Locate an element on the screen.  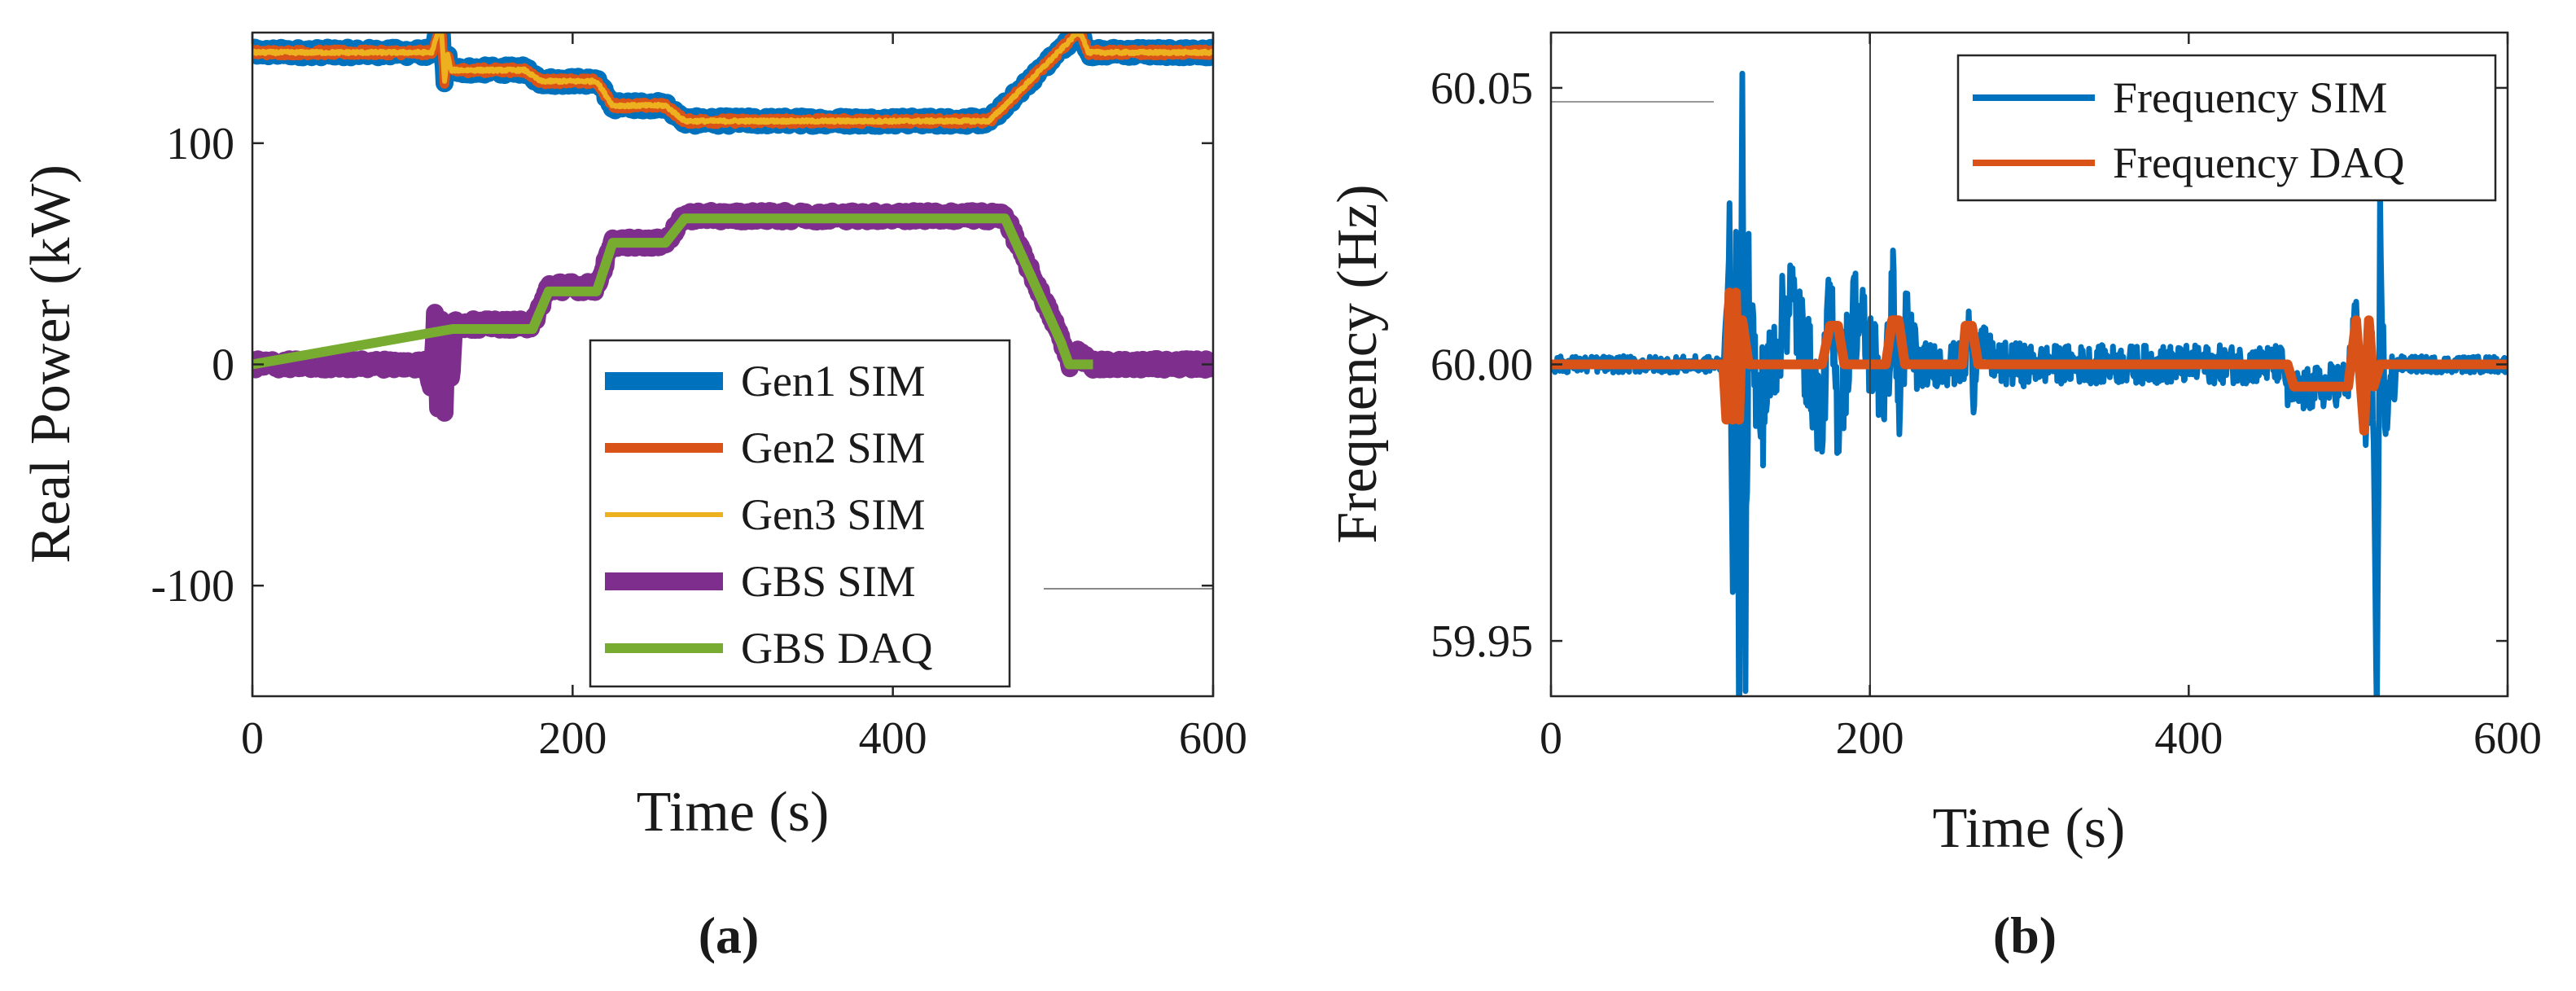
panel-a-legend-label: GBS DAQ is located at coordinates (837, 649).